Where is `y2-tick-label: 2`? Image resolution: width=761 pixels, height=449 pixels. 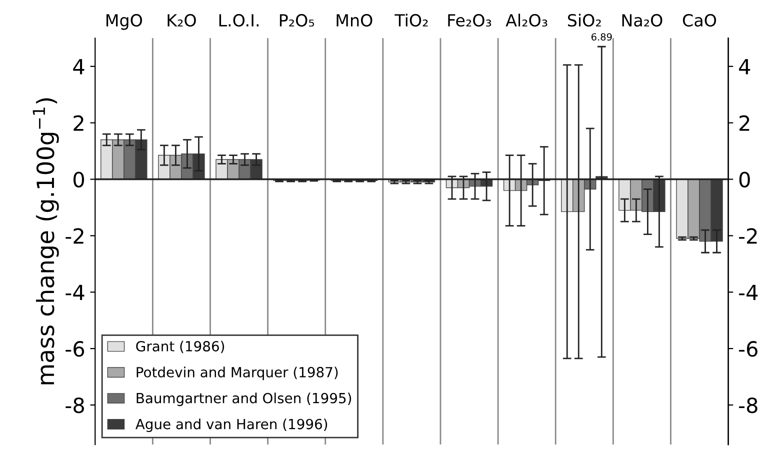 y2-tick-label: 2 is located at coordinates (745, 123).